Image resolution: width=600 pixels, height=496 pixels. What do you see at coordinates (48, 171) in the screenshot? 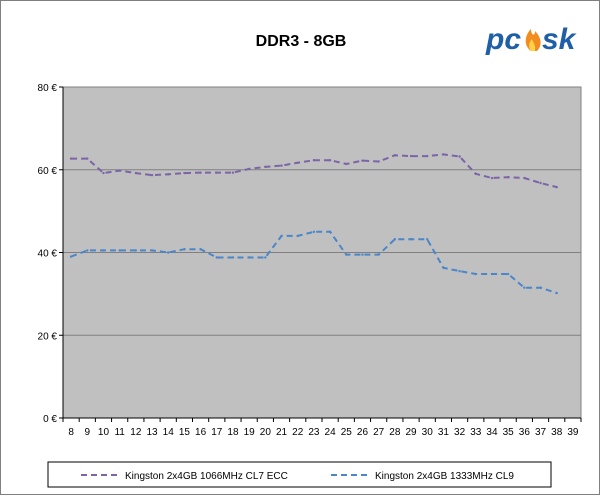
I see `y-tick-label: 60 €` at bounding box center [48, 171].